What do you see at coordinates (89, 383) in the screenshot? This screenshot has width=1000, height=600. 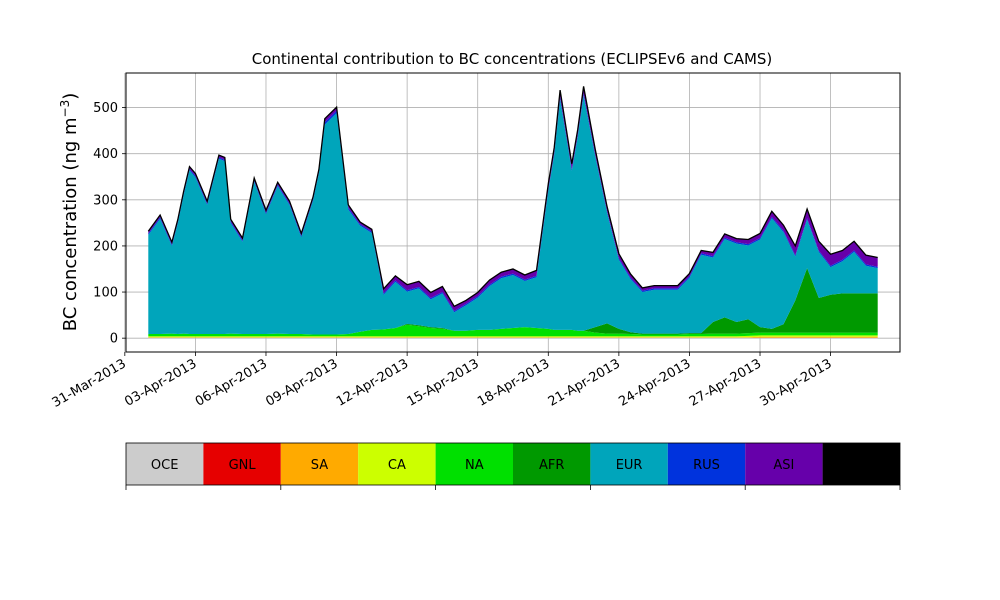 I see `x-tick-label: 31-Mar-2013` at bounding box center [89, 383].